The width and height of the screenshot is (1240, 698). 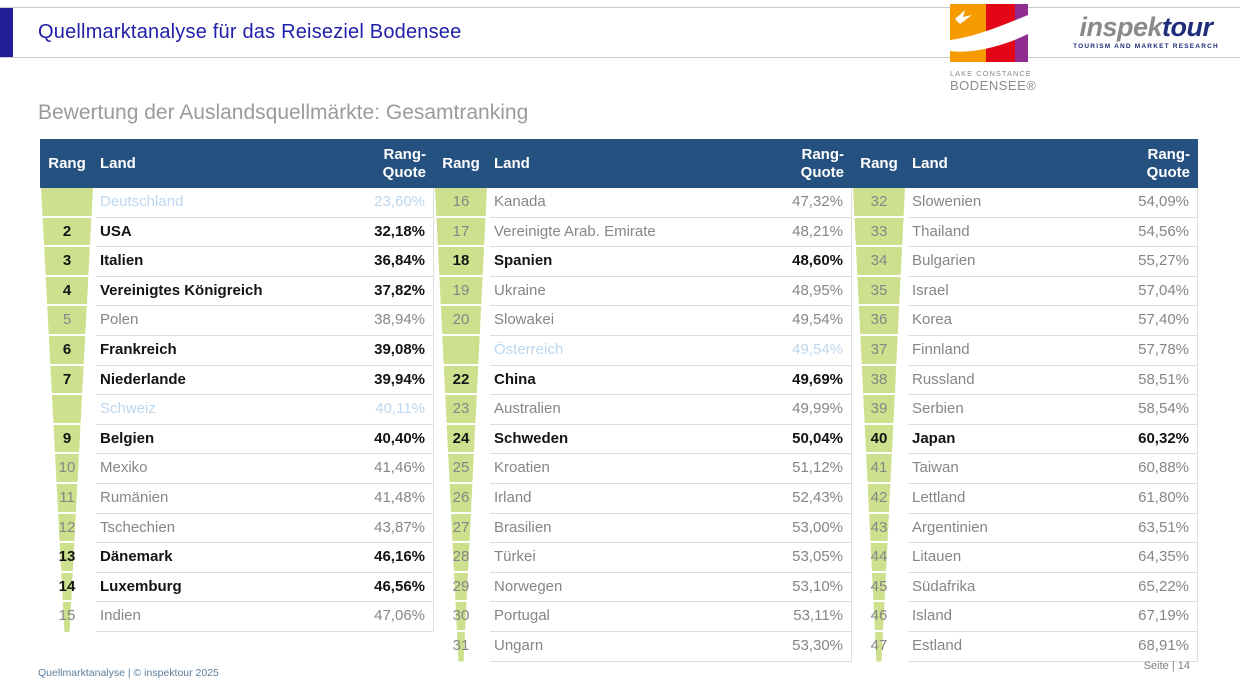 I want to click on table-row: Deutschland 23,60%, so click(x=236, y=203).